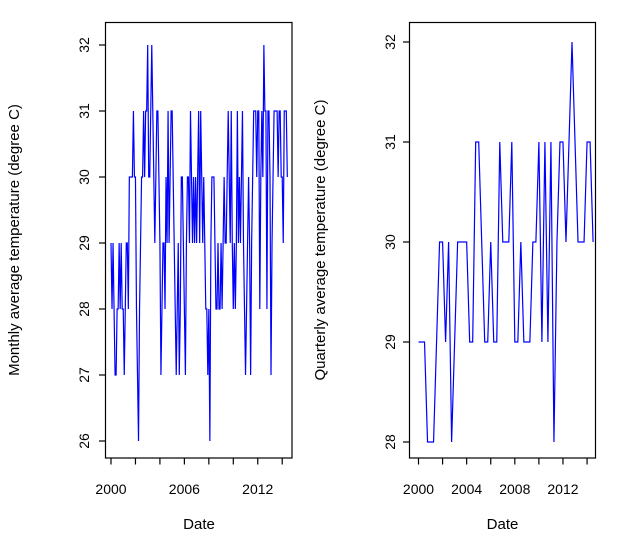  Describe the element at coordinates (320, 240) in the screenshot. I see `quarterly-y-axis-title: Quarterly average temperature (degree C)` at that location.